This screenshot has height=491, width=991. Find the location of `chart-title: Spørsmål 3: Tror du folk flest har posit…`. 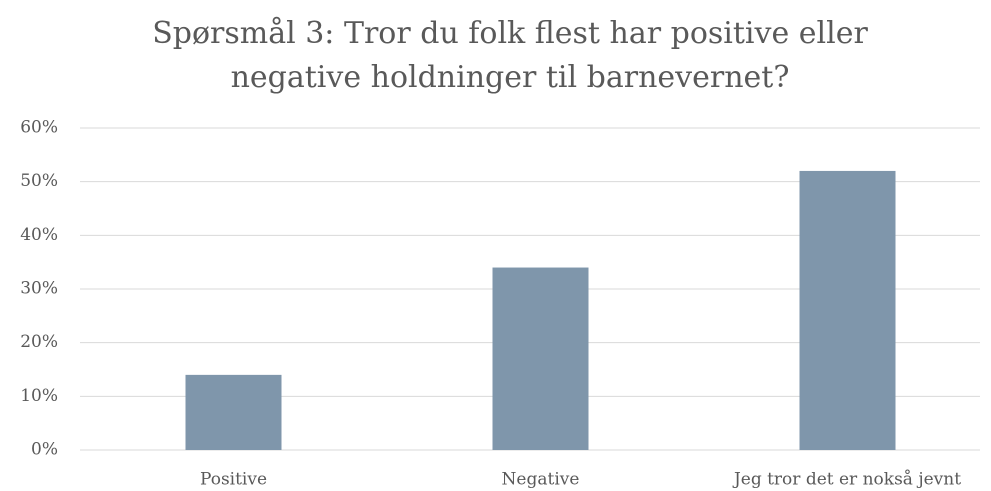

chart-title: Spørsmål 3: Tror du folk flest har posit… is located at coordinates (510, 55).